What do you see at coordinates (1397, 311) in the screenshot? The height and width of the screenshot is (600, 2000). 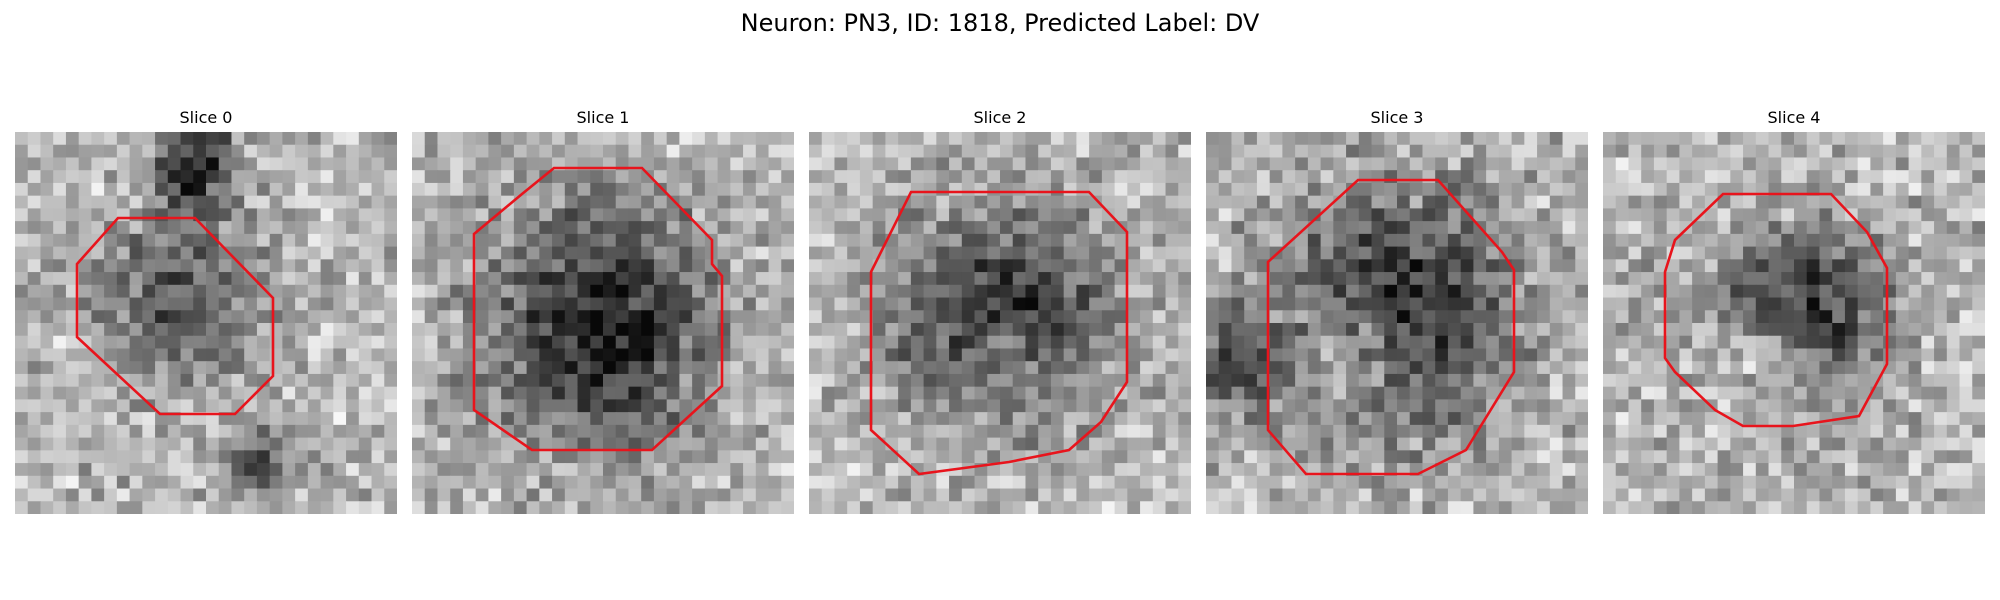 I see `slice-panel-3: Slice 3` at bounding box center [1397, 311].